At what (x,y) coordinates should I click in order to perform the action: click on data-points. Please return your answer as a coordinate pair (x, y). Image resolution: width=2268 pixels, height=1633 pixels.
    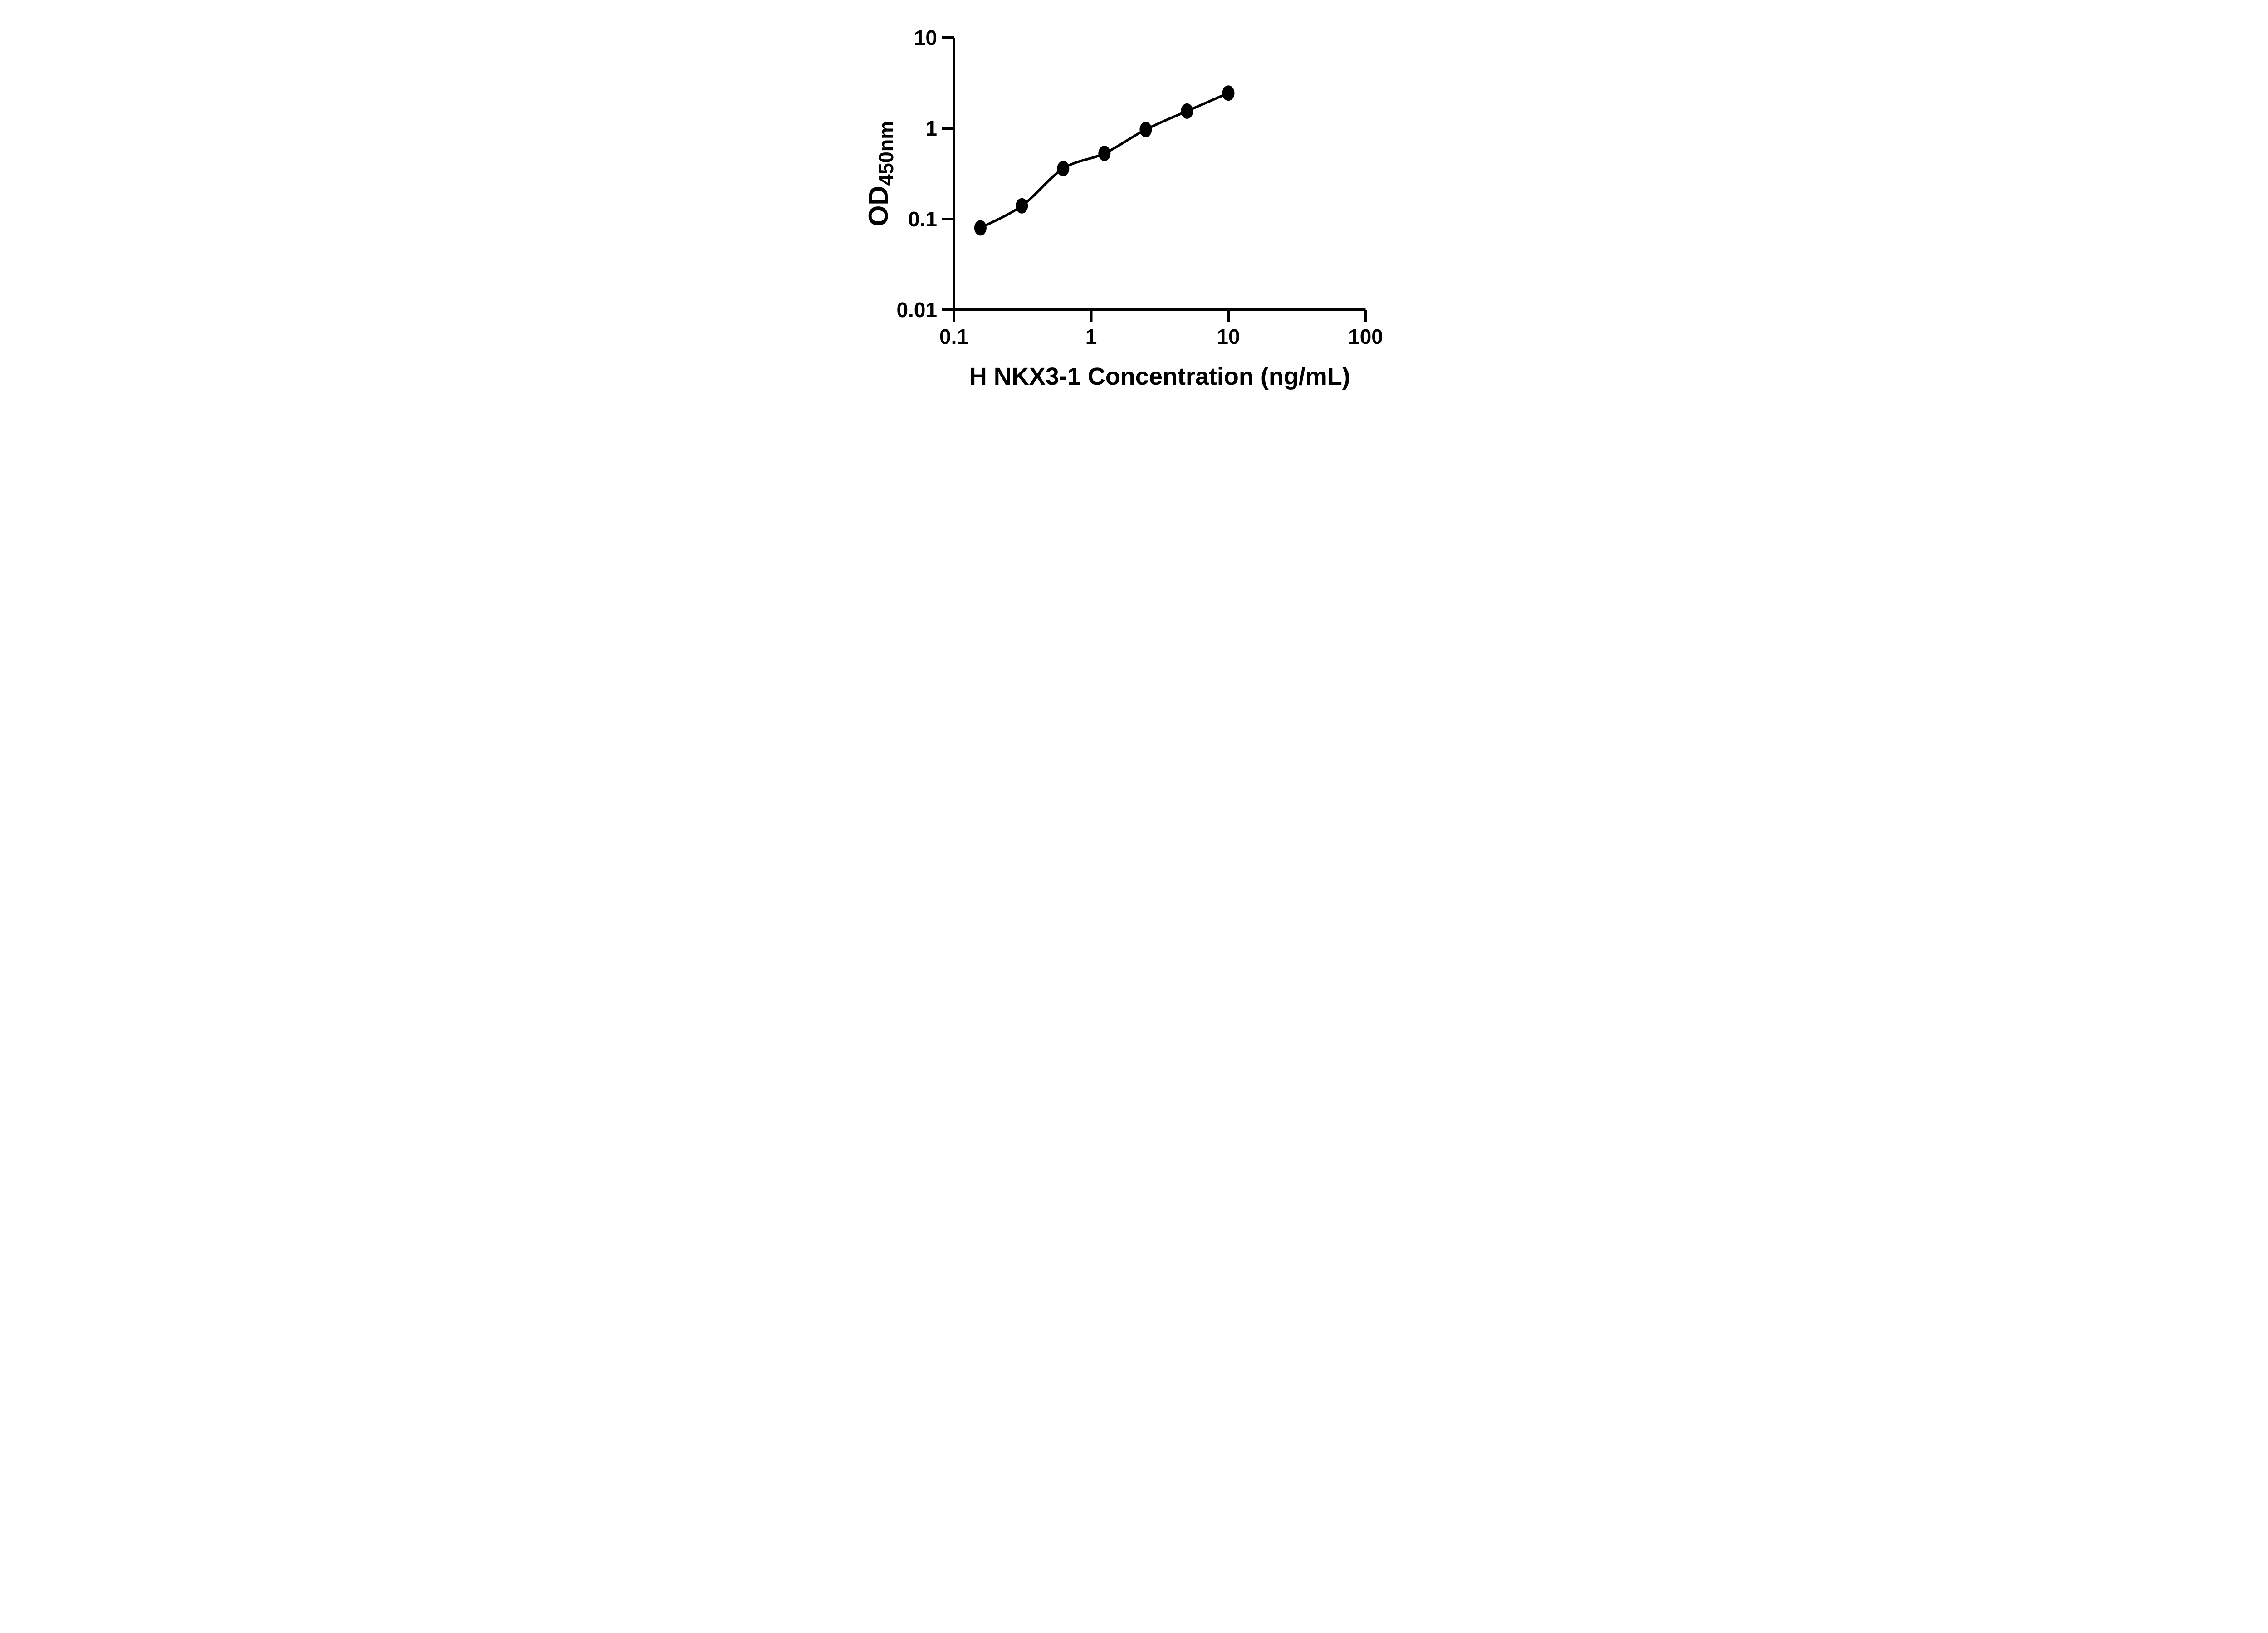
    Looking at the image, I should click on (1105, 160).